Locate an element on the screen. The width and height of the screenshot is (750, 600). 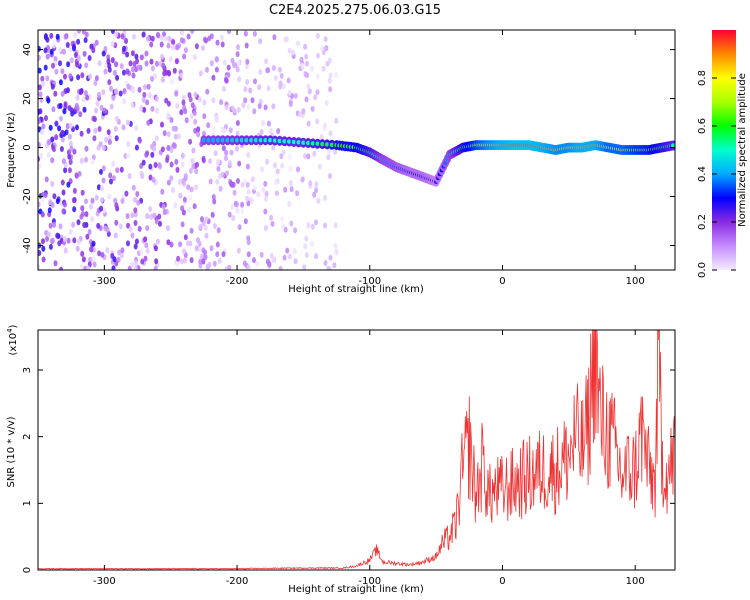
x-tick-label: -300 is located at coordinates (104, 581).